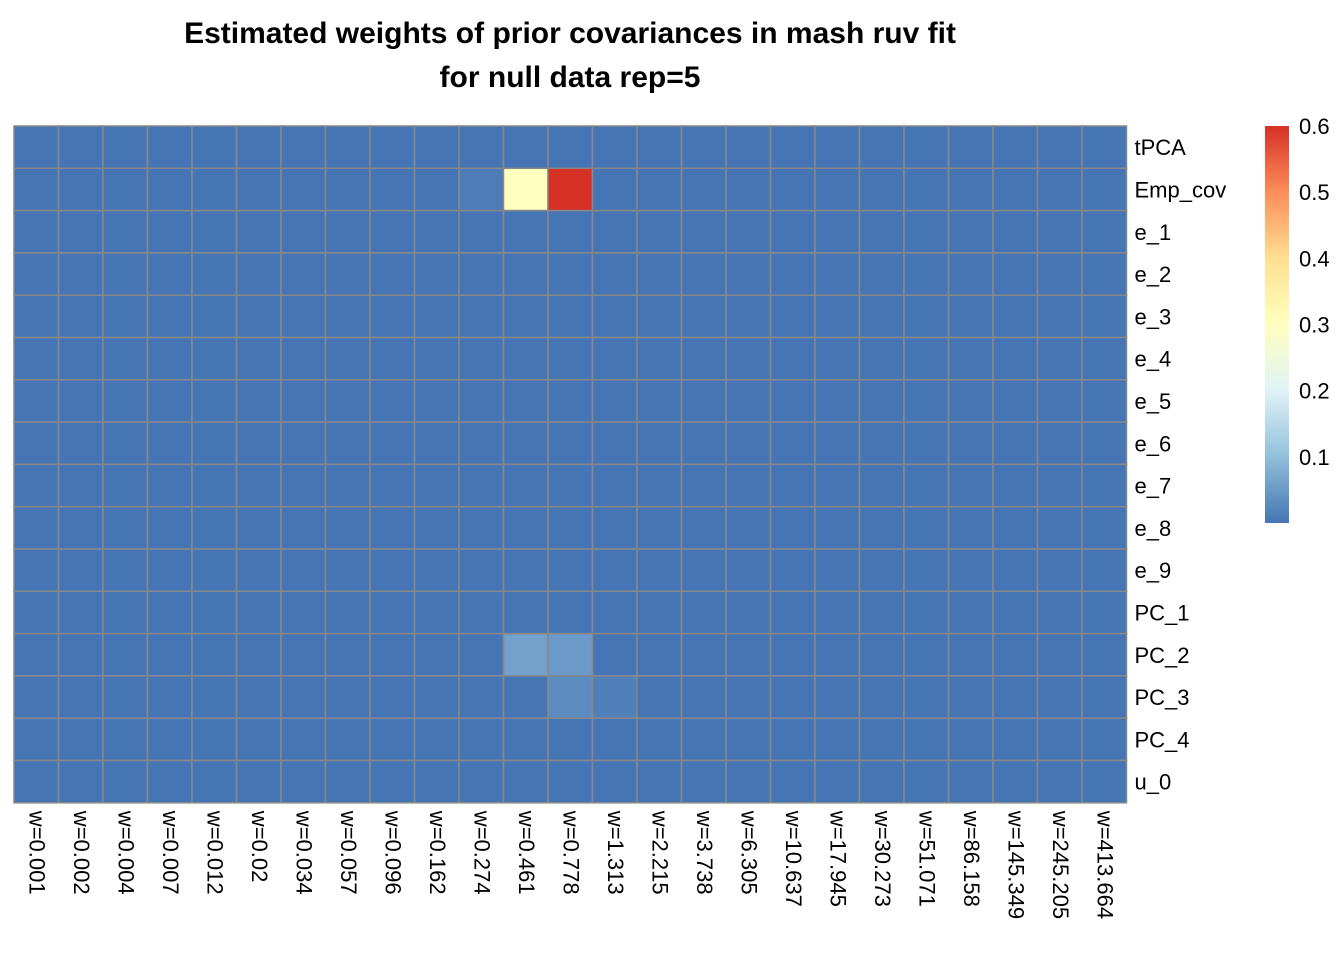 This screenshot has width=1344, height=960. Describe the element at coordinates (392, 852) in the screenshot. I see `column-label: w=0.096` at that location.